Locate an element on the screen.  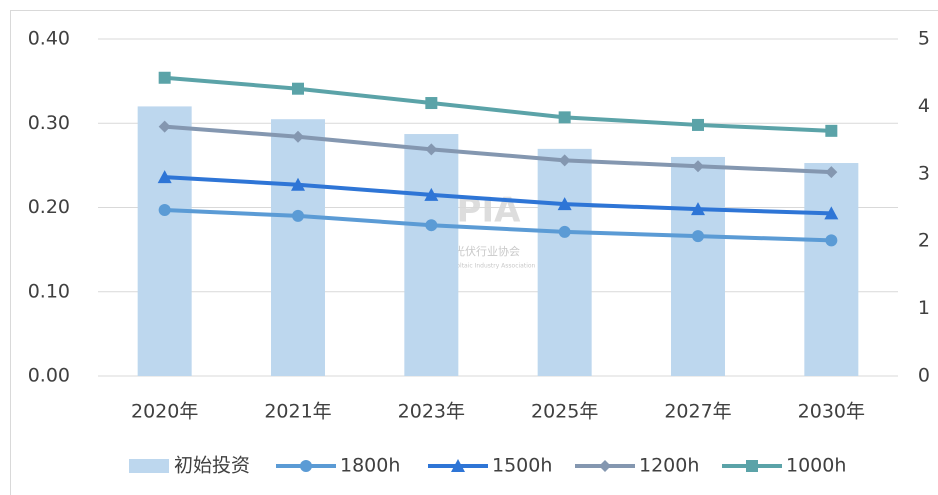
legend-label: 1000h is located at coordinates (816, 466).